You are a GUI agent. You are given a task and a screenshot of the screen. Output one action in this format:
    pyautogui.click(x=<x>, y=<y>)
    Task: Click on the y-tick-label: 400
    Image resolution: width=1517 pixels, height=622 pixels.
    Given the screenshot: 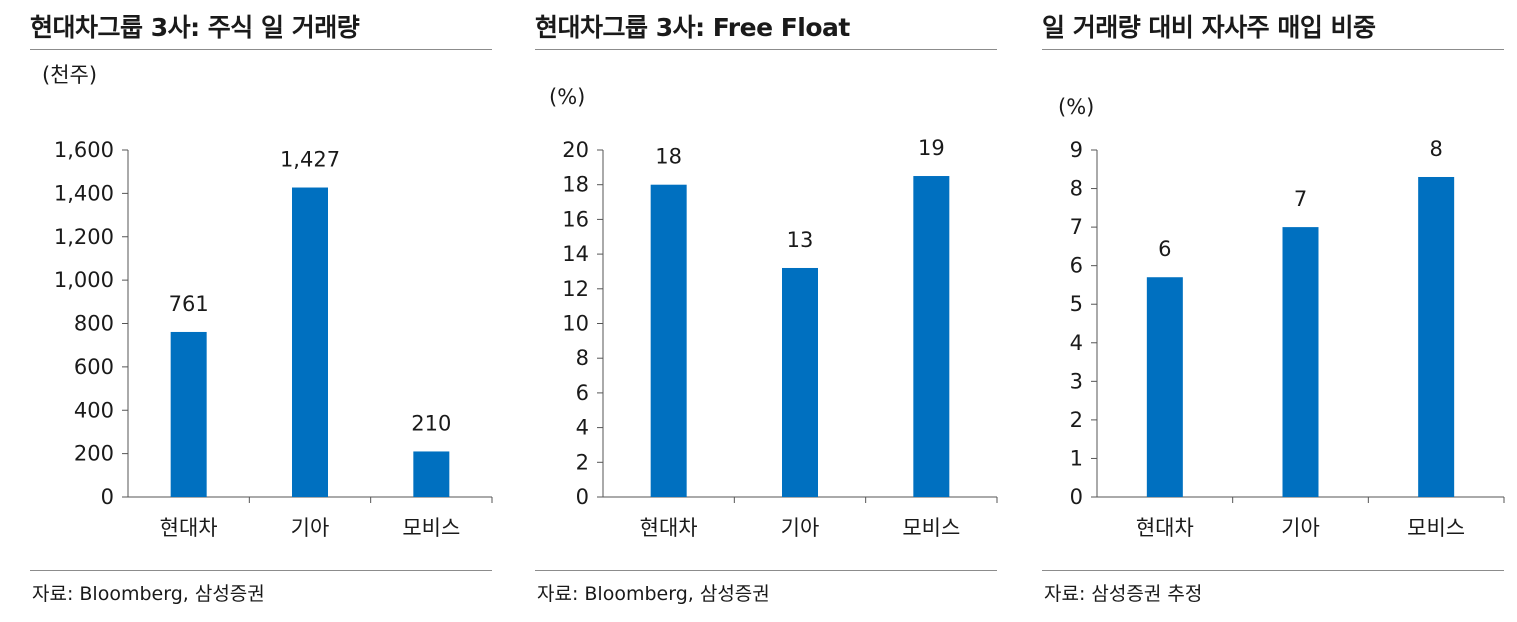 What is the action you would take?
    pyautogui.click(x=94, y=410)
    